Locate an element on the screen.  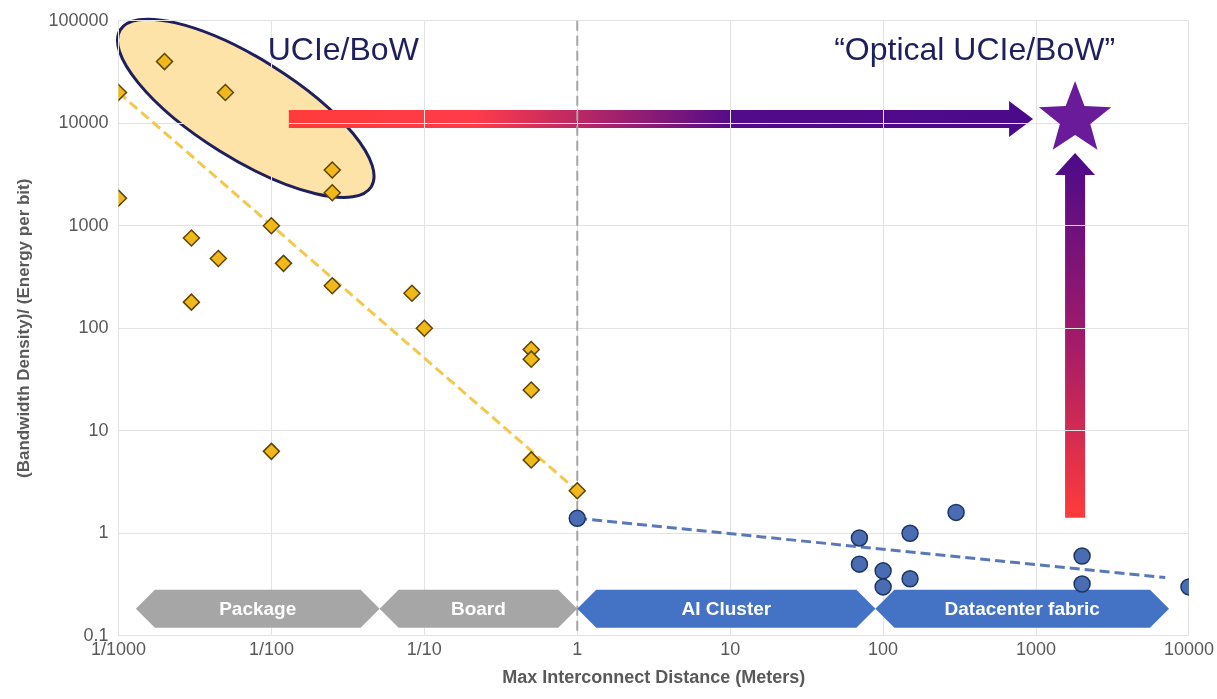
annotation: “Optical UCIe/BoW” is located at coordinates (975, 48).